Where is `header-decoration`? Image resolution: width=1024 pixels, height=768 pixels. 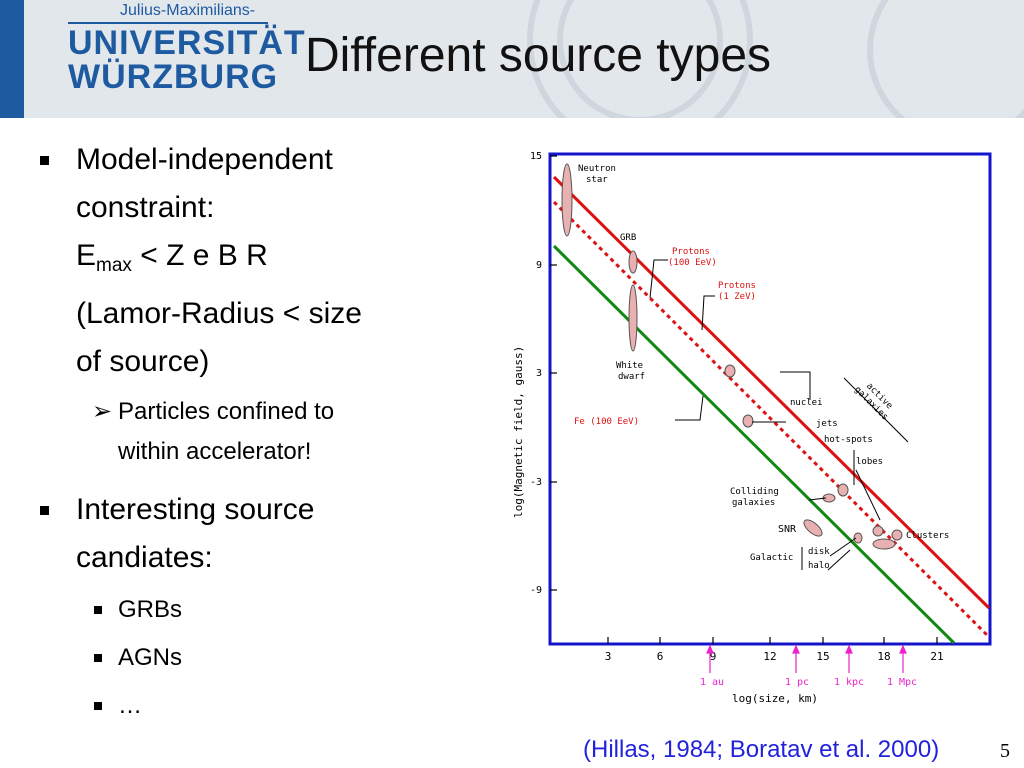
header-decoration is located at coordinates (775, 59).